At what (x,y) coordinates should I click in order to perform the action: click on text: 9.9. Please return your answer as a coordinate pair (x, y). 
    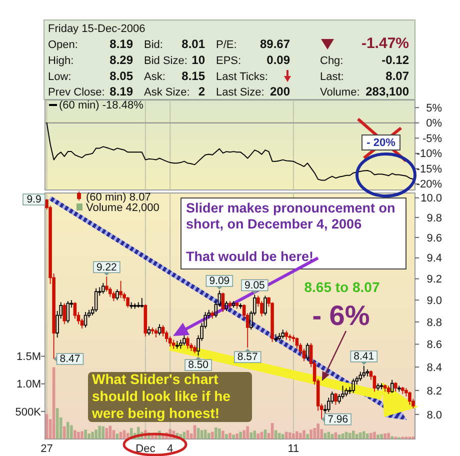
    Looking at the image, I should click on (34, 200).